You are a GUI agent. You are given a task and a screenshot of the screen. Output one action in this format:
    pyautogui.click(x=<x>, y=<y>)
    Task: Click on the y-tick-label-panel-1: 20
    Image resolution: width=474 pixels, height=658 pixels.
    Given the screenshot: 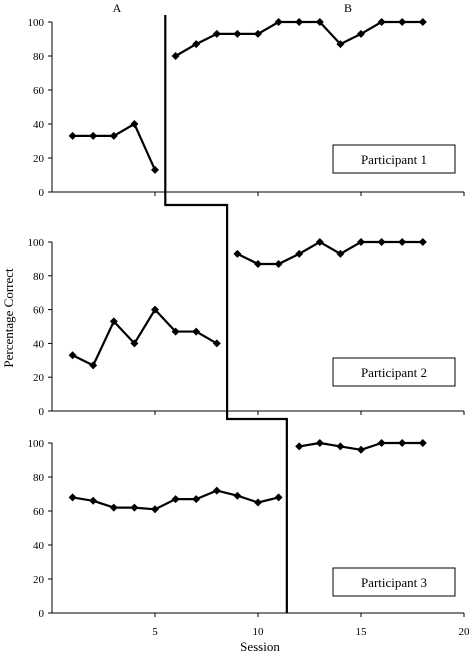 What is the action you would take?
    pyautogui.click(x=39, y=159)
    